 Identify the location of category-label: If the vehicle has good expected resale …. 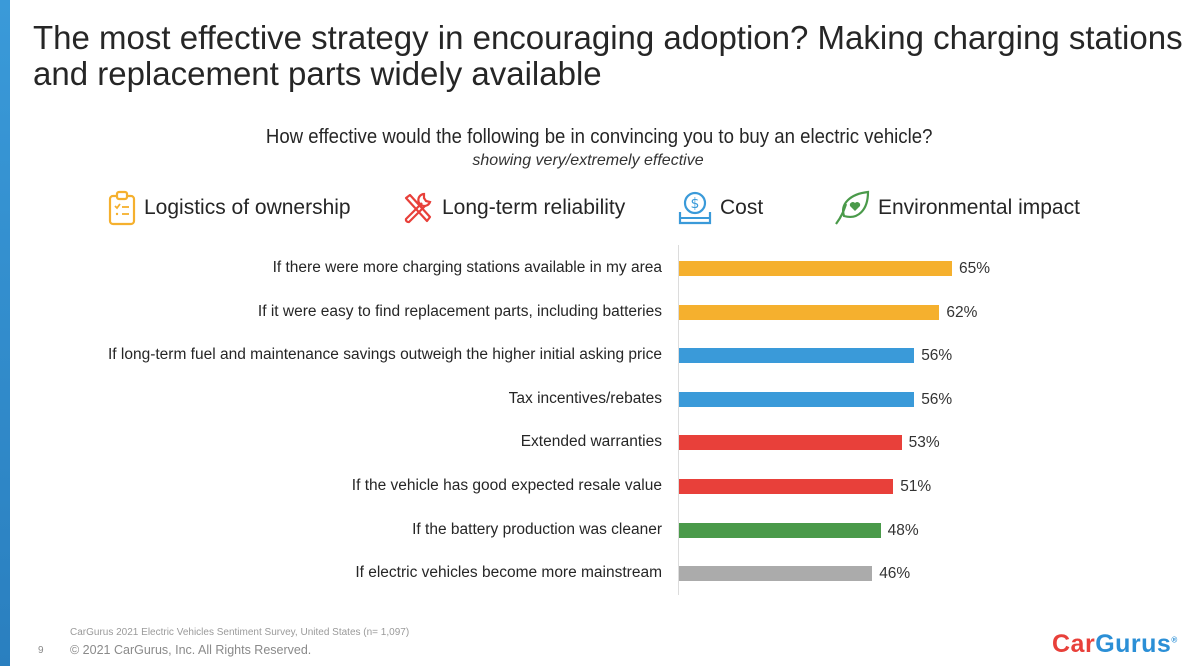
(506, 485).